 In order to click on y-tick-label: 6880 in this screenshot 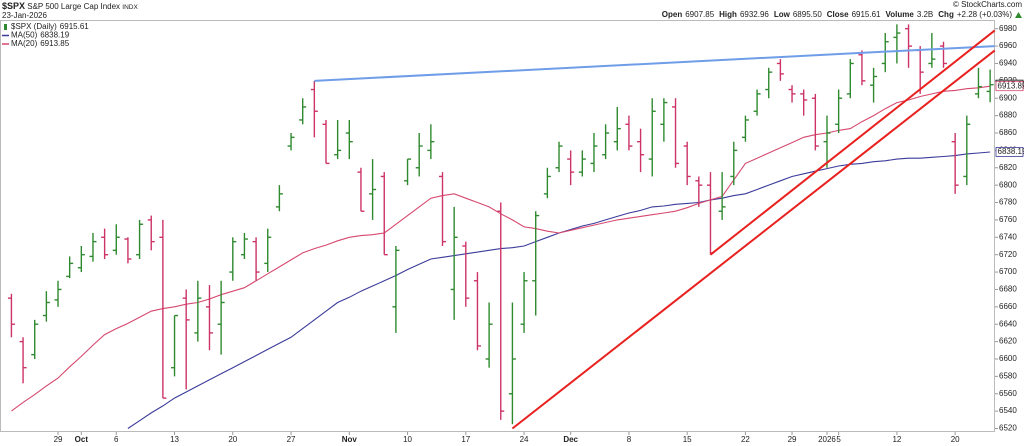, I will do `click(1008, 115)`.